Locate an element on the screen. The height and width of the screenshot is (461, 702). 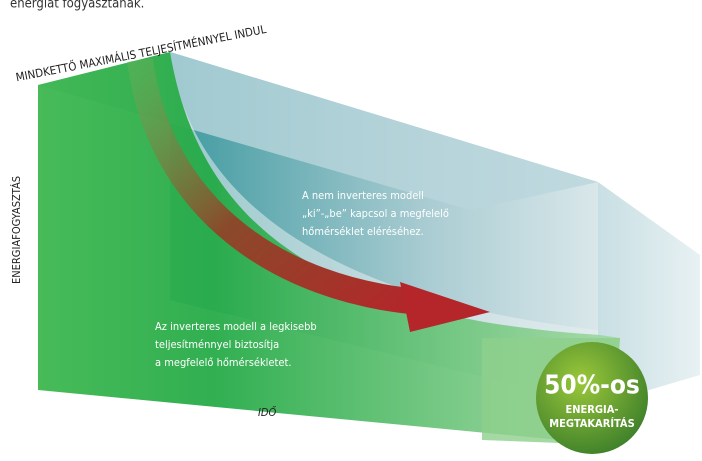
teal-side is located at coordinates (649, 293).